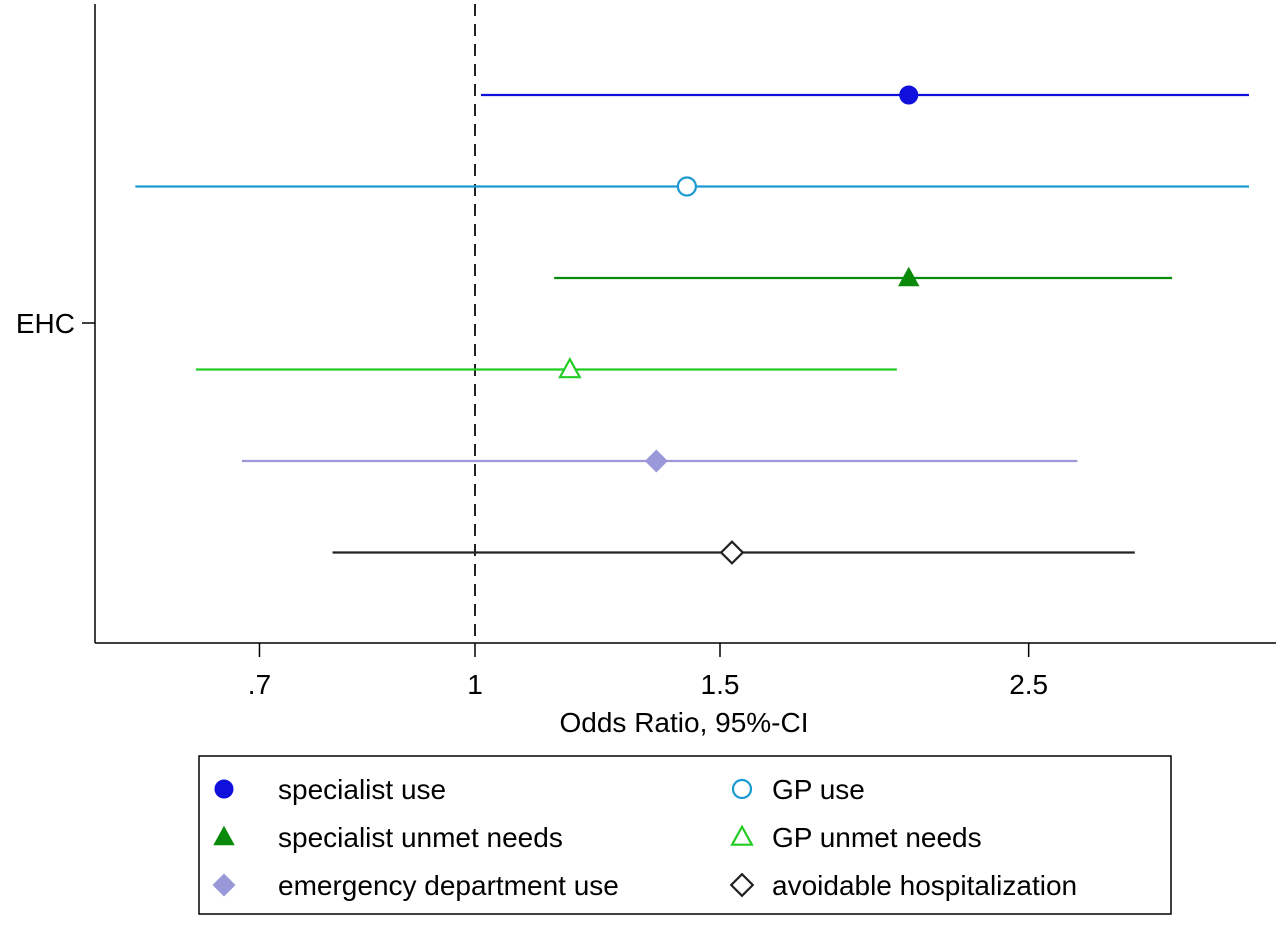  I want to click on x-tick-label-1: 1, so click(475, 684).